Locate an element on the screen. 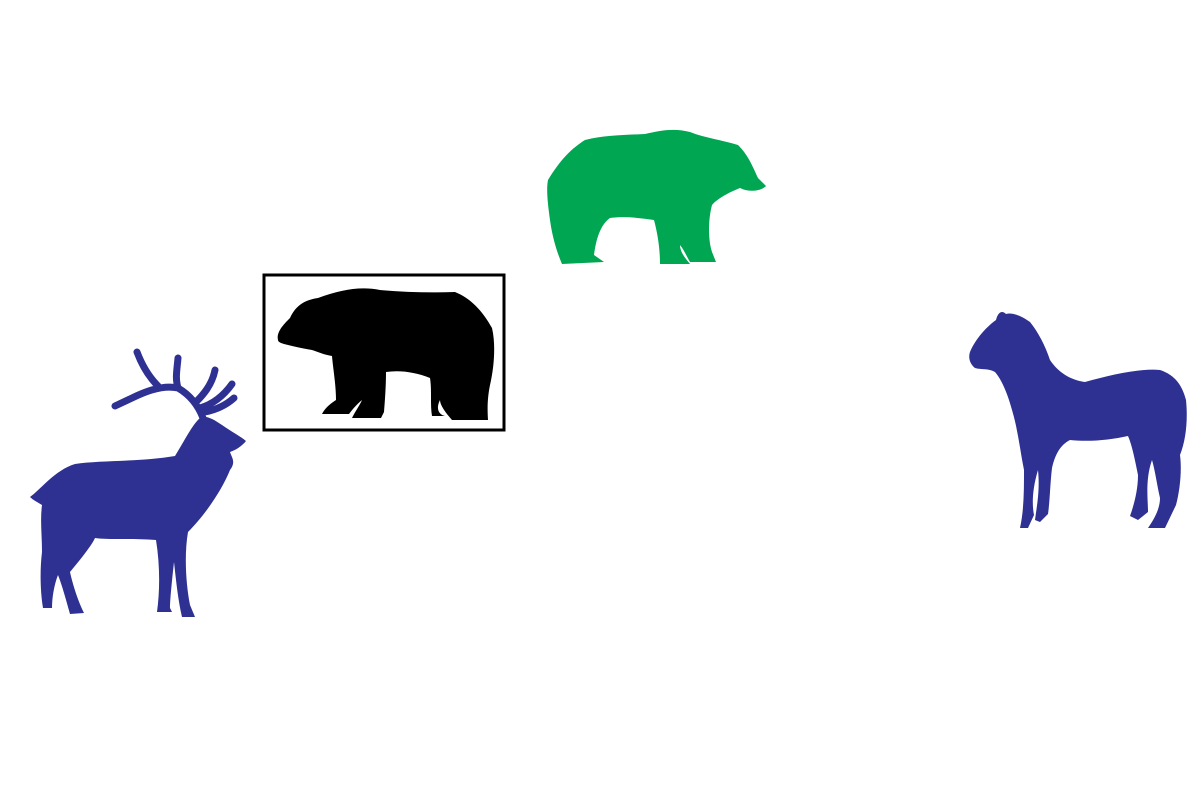 The width and height of the screenshot is (1200, 800). bear-black-body is located at coordinates (386, 354).